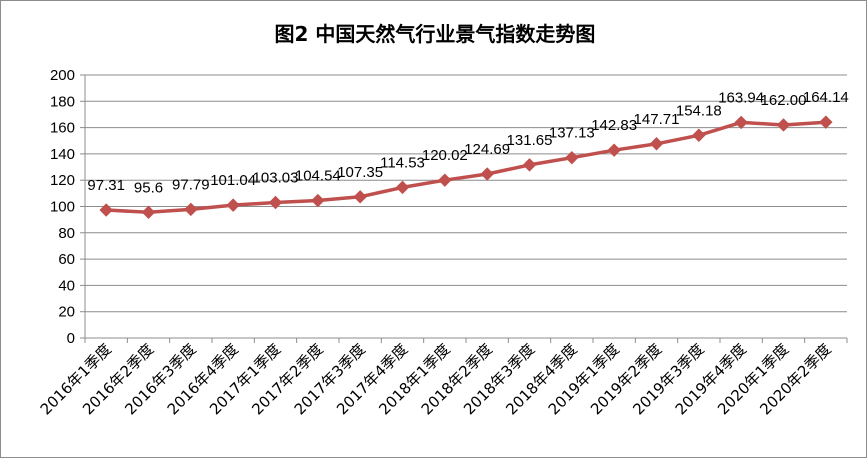  What do you see at coordinates (487, 149) in the screenshot?
I see `data-label: 124.69` at bounding box center [487, 149].